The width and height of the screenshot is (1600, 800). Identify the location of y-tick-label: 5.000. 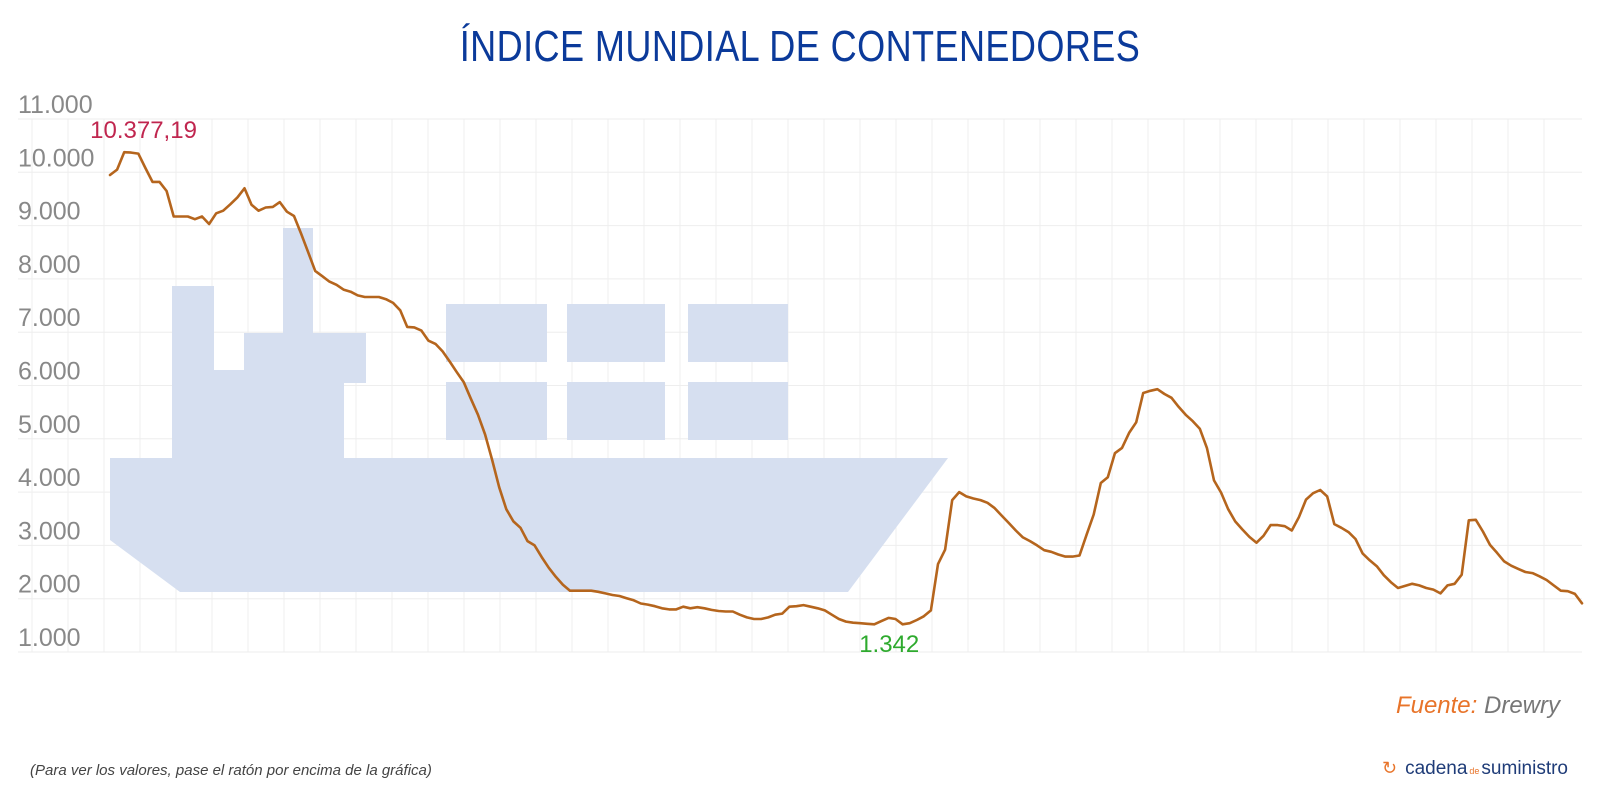
(49, 425).